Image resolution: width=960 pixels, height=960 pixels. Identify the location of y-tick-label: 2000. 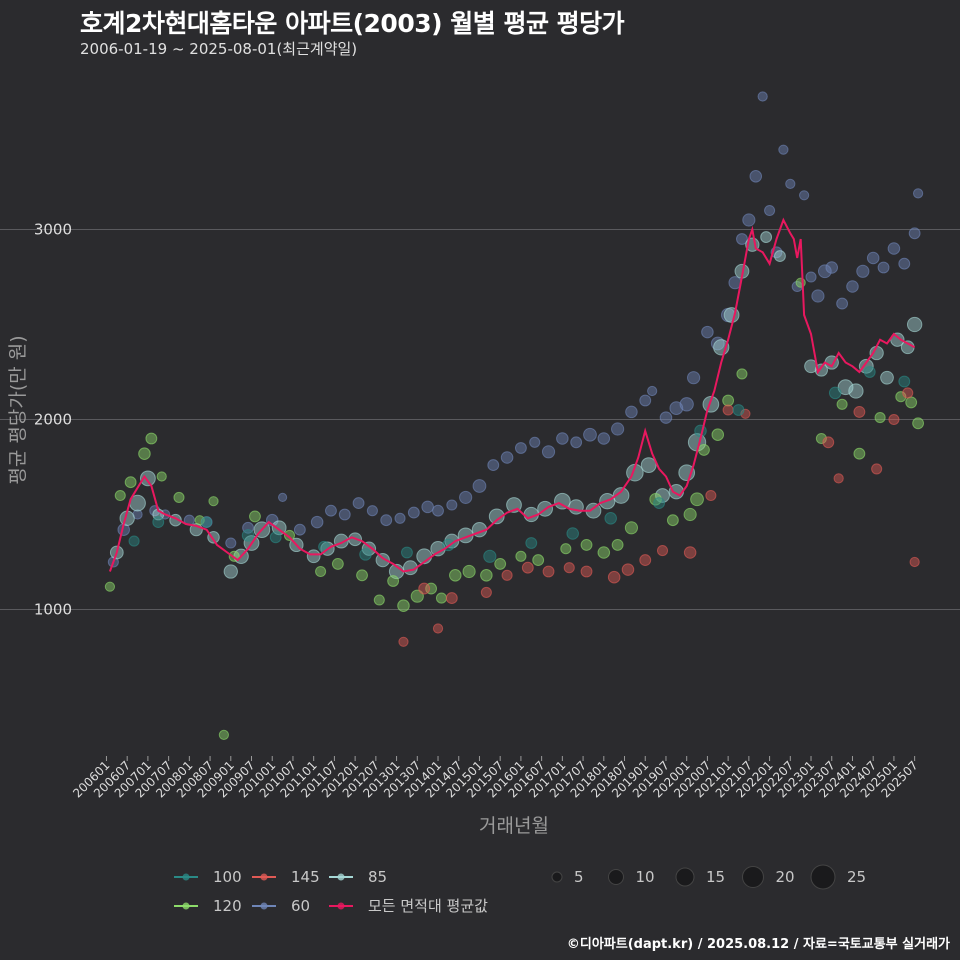
(53, 420).